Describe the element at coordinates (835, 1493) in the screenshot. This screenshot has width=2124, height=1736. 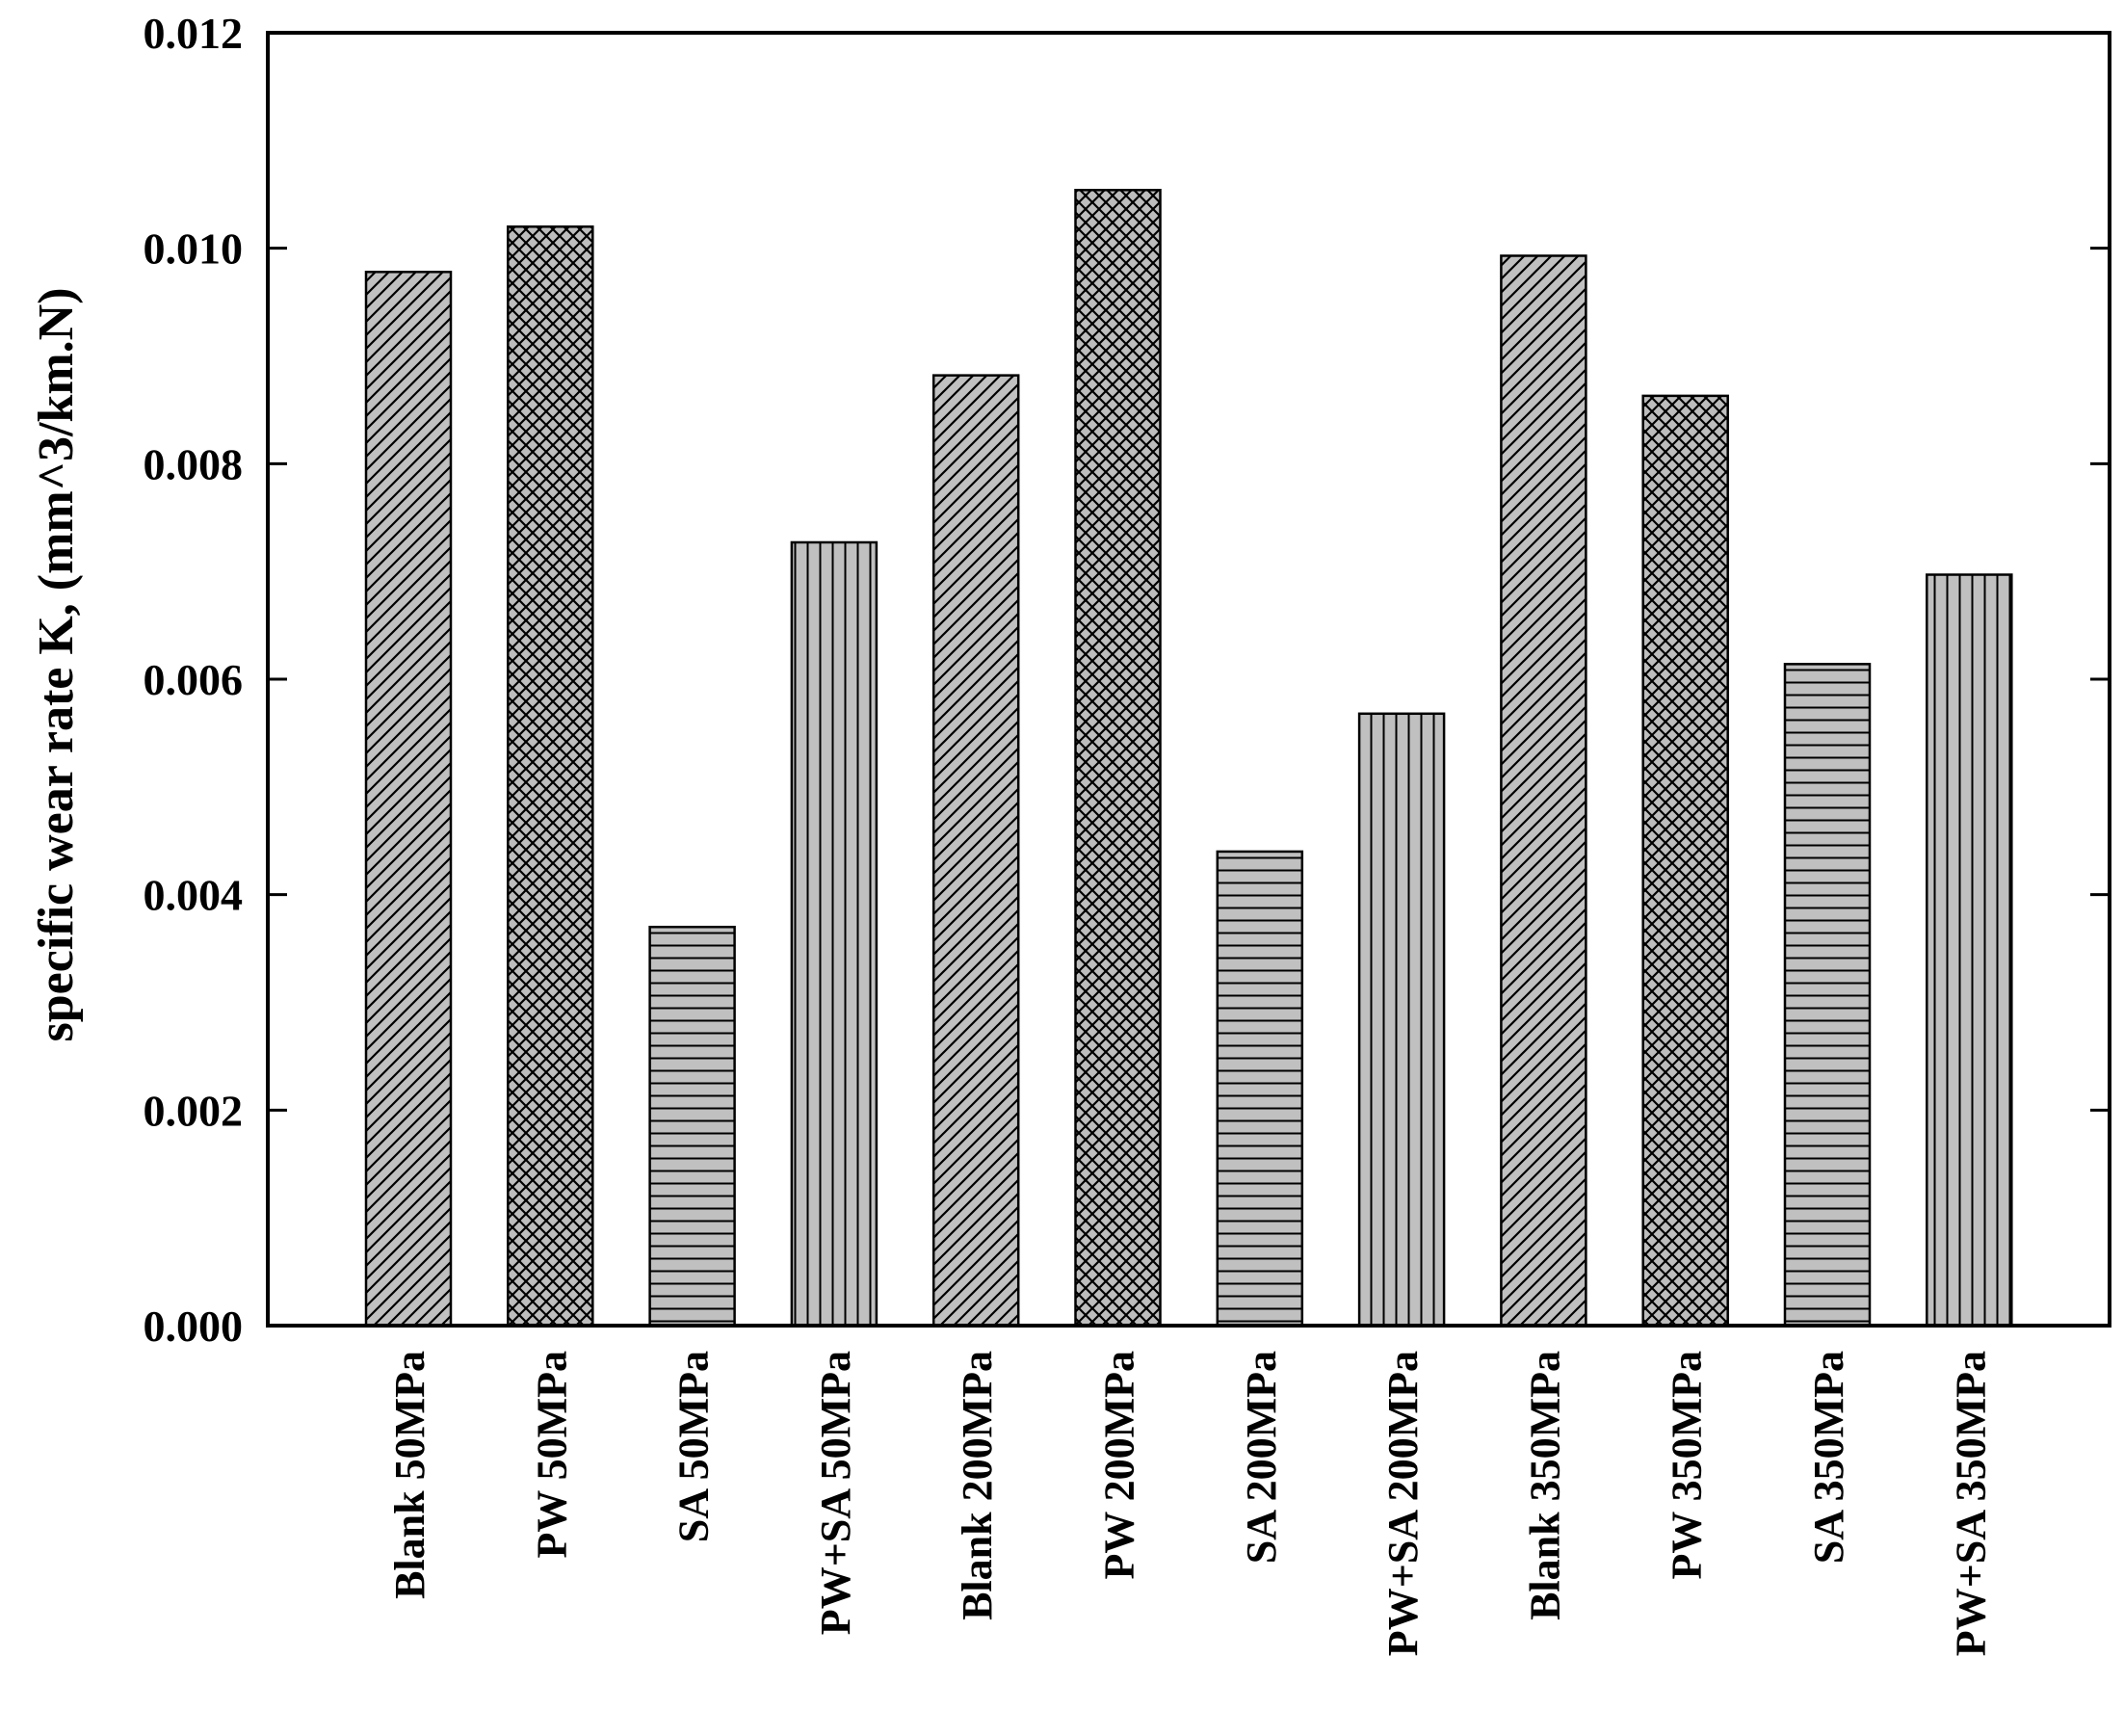
I see `x-category-label: PW+SA 50MPa` at that location.